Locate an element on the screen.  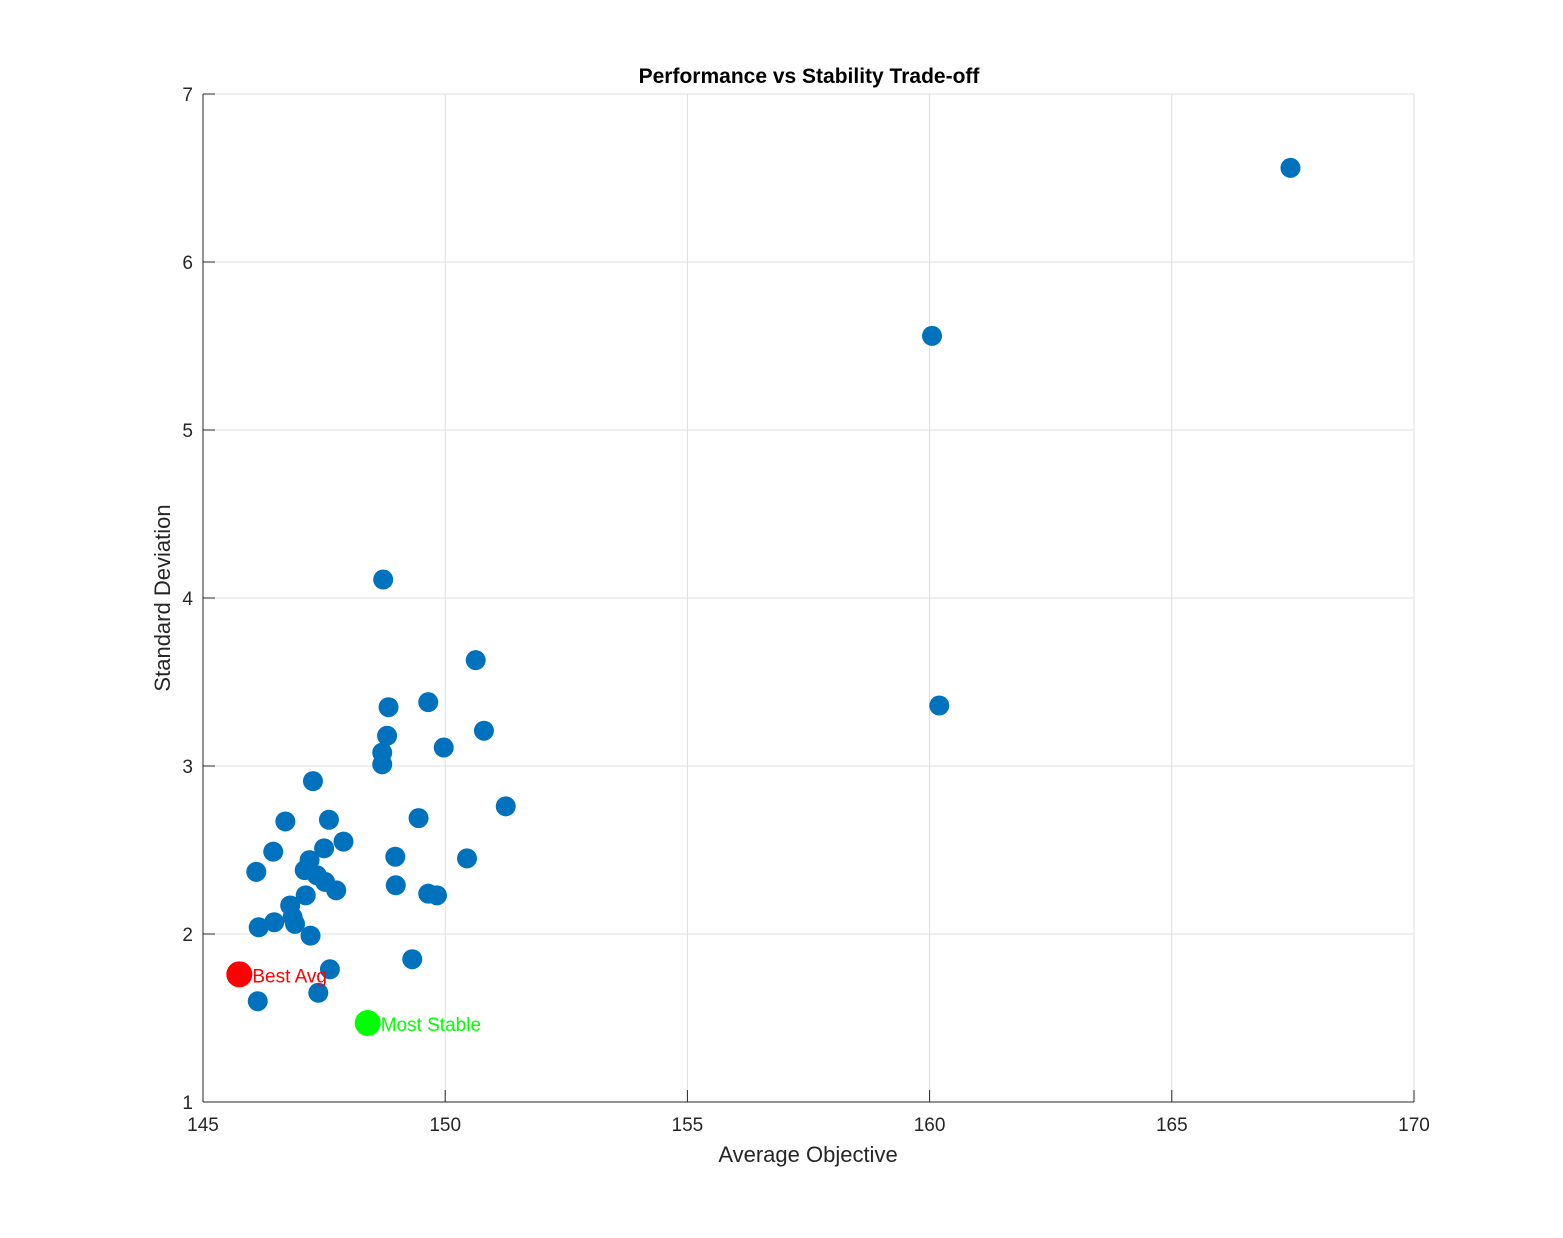
x-tick-label: 150 is located at coordinates (445, 1125).